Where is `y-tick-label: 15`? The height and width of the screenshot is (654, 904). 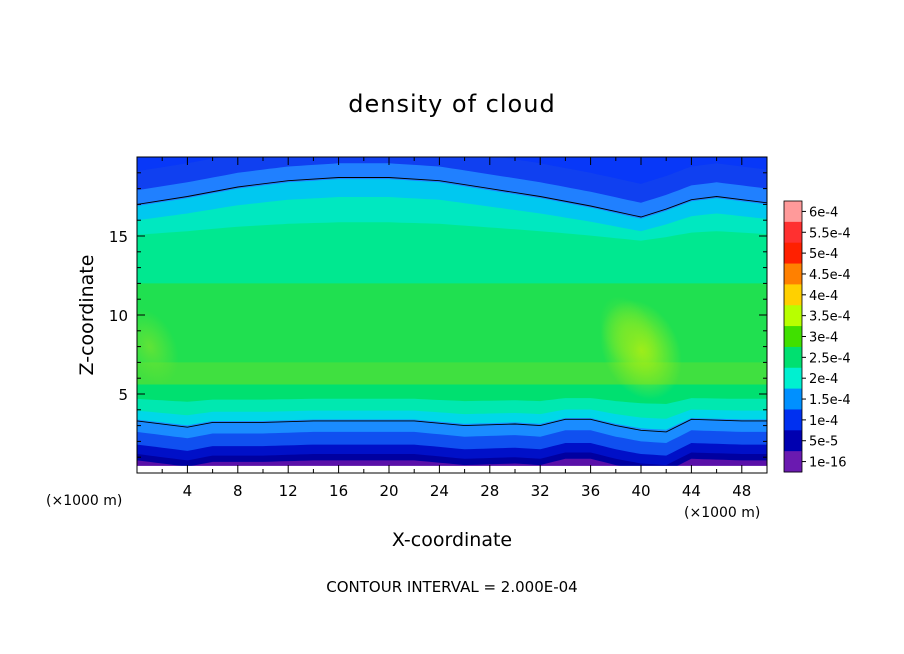 y-tick-label: 15 is located at coordinates (118, 237).